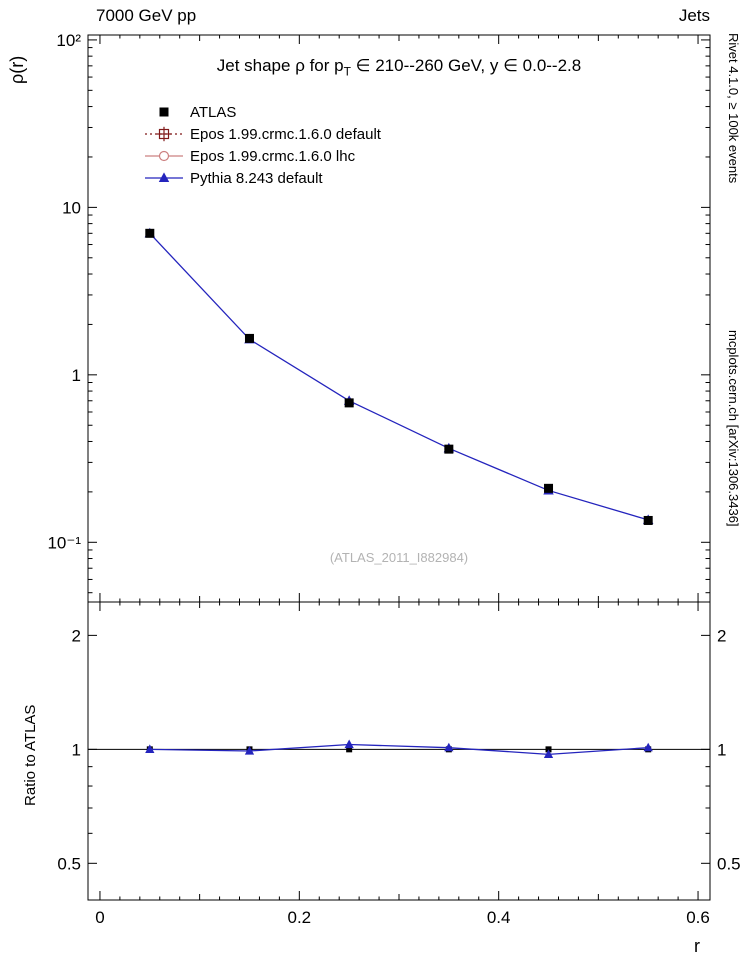 The width and height of the screenshot is (746, 972). What do you see at coordinates (697, 946) in the screenshot?
I see `x-axis-title: r` at bounding box center [697, 946].